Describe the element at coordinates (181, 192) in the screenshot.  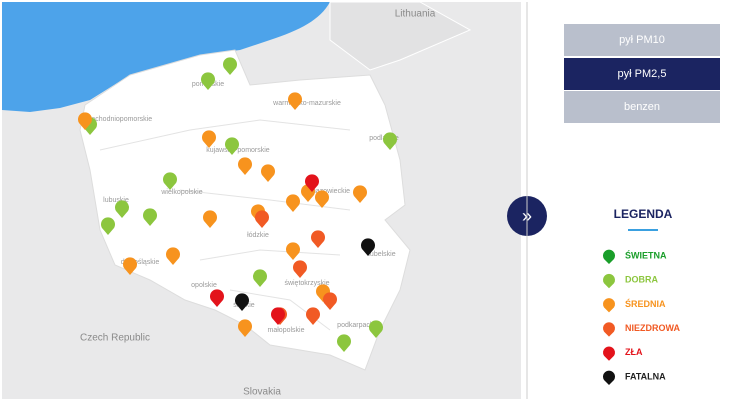
I see `region-label: wielkopolskie` at that location.